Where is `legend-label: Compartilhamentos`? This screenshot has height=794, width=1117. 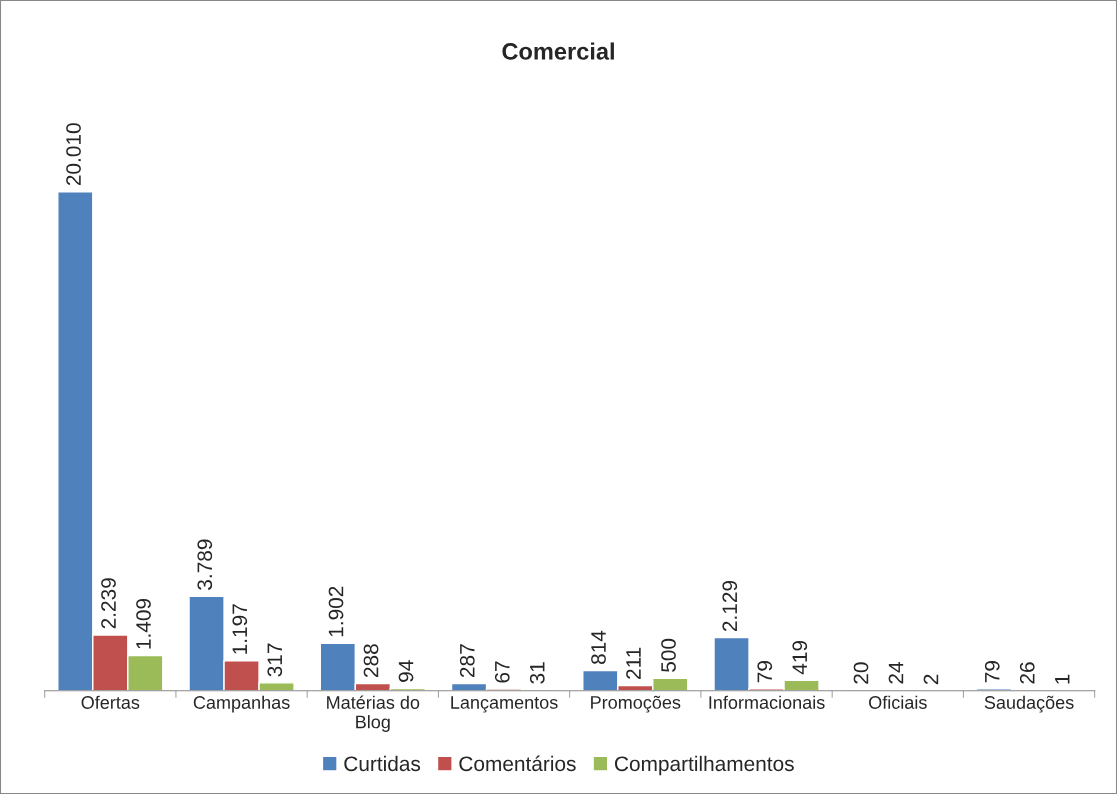 legend-label: Compartilhamentos is located at coordinates (704, 765).